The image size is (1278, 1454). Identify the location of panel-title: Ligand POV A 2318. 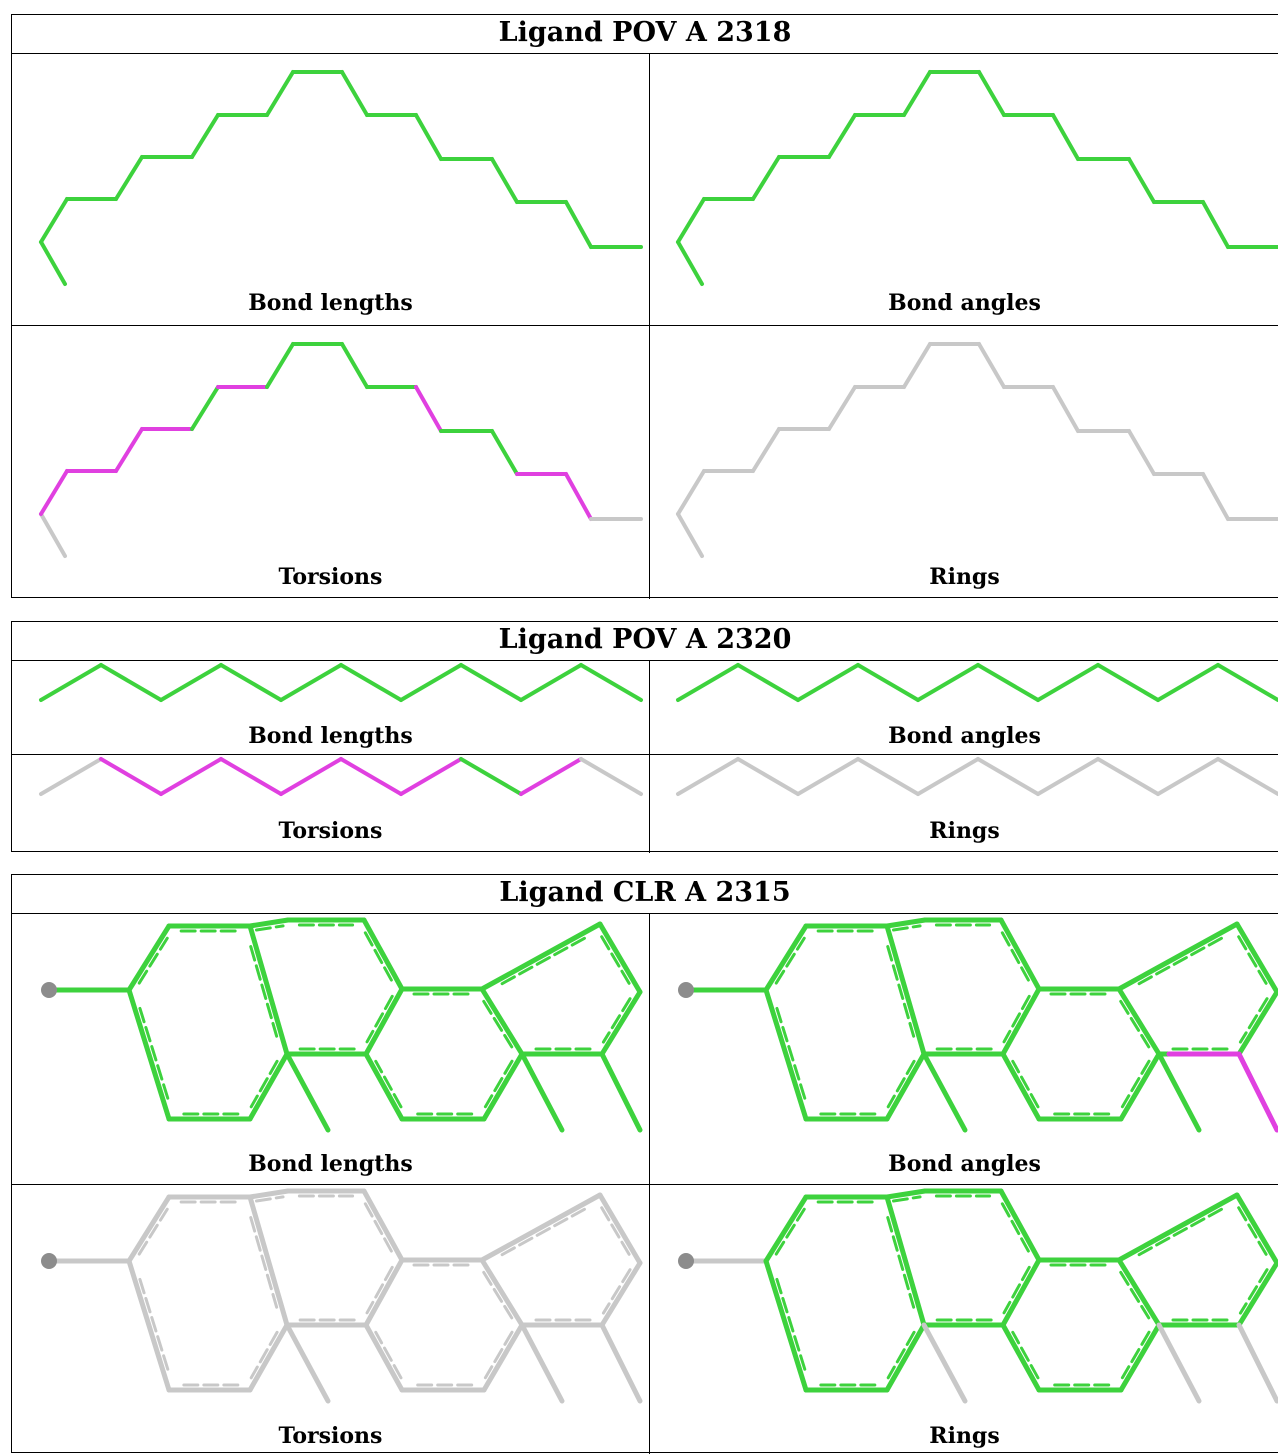
(645, 32).